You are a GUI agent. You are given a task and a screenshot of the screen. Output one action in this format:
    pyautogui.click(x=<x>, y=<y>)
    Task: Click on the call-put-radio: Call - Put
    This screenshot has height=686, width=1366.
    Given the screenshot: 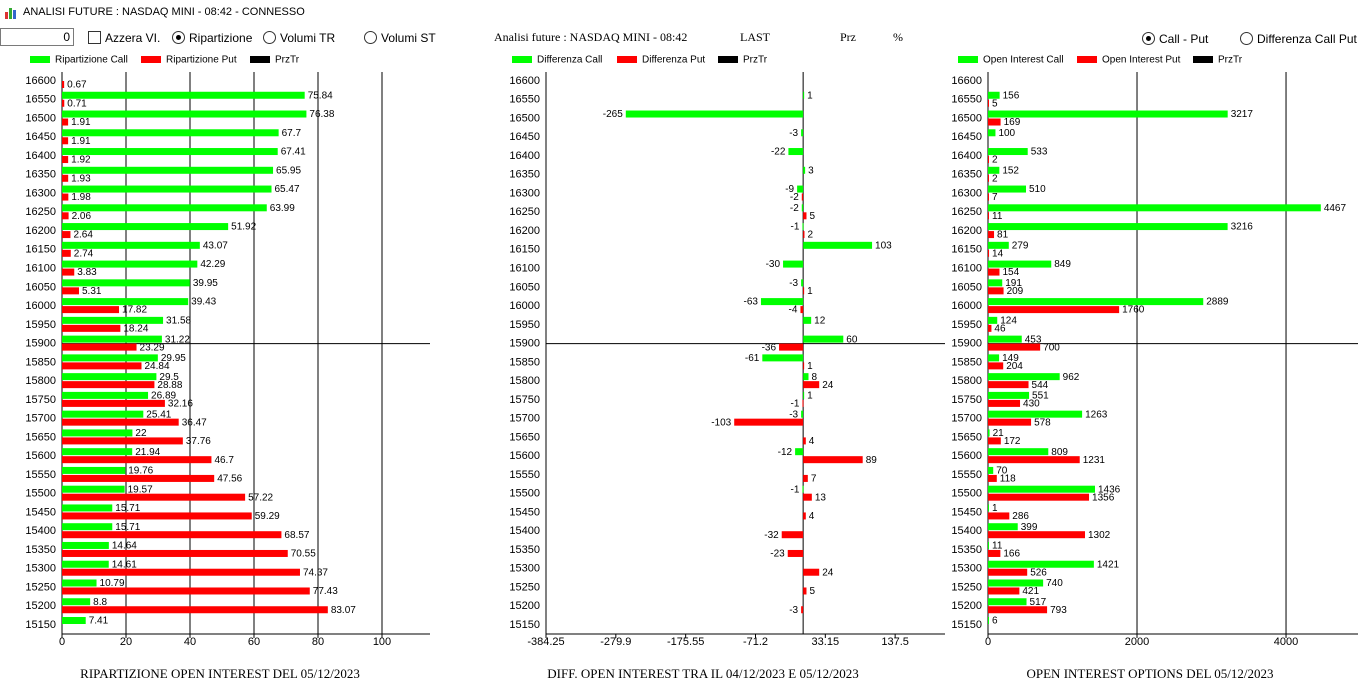 What is the action you would take?
    pyautogui.click(x=1175, y=39)
    